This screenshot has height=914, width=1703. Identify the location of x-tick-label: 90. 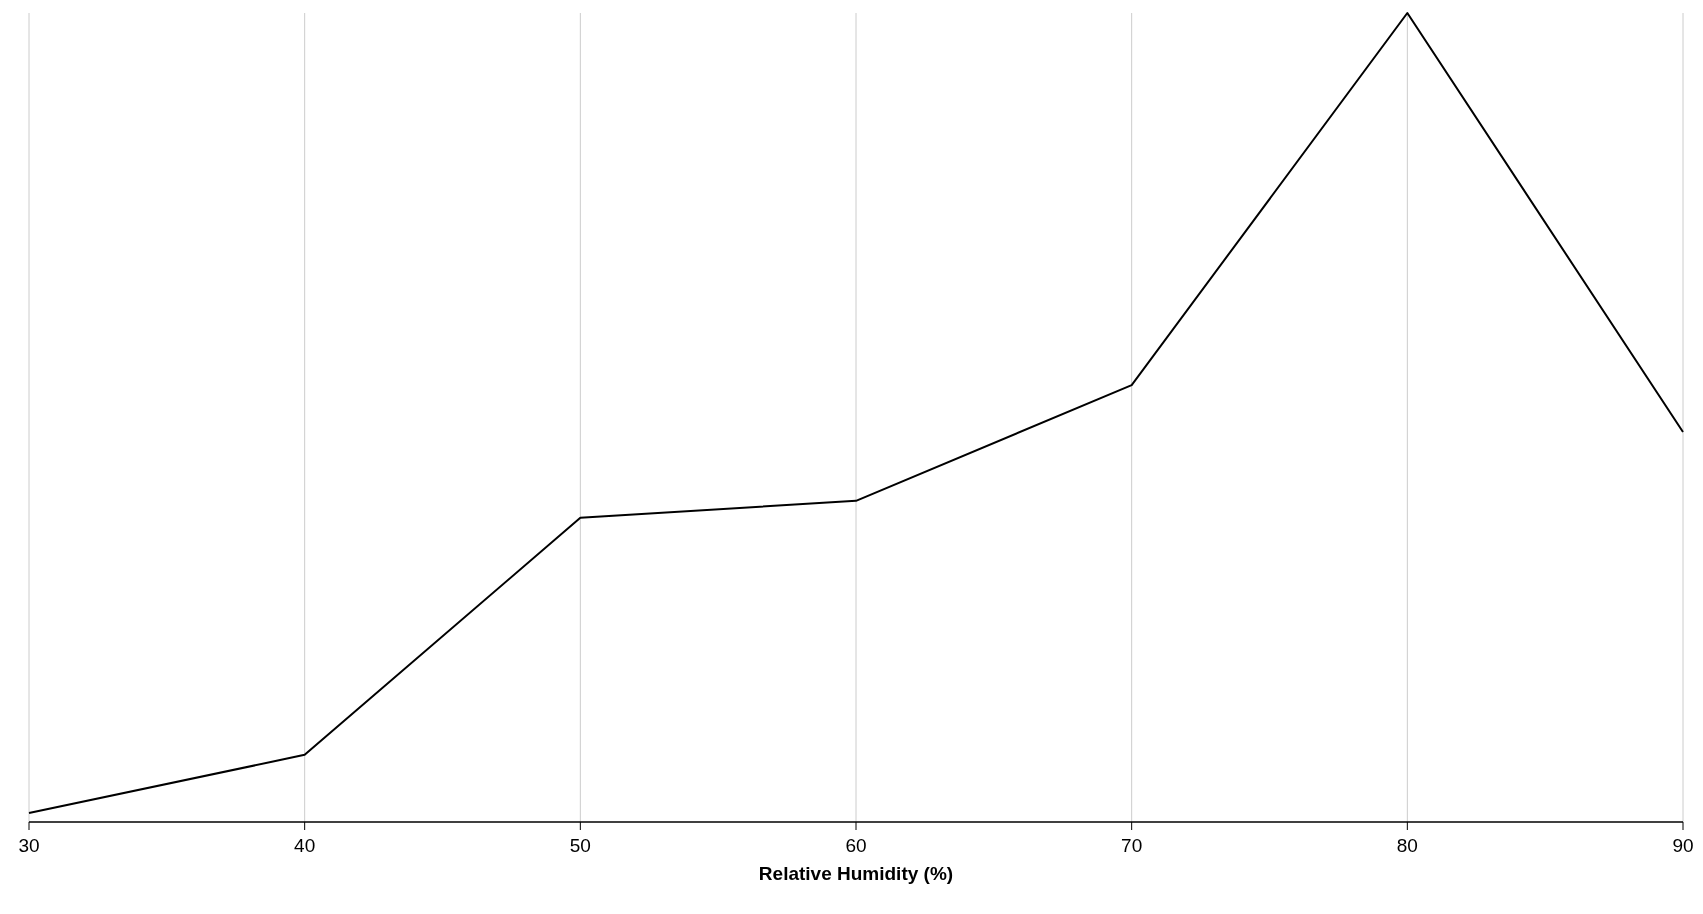
(1683, 845).